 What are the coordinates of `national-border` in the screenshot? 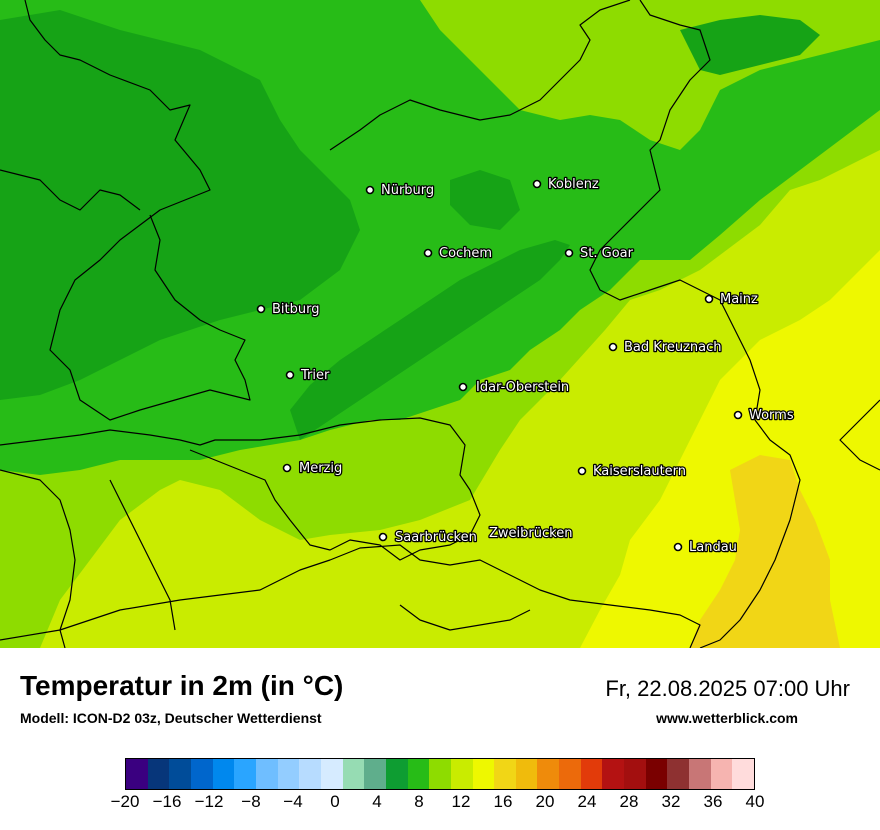 It's located at (137, 210).